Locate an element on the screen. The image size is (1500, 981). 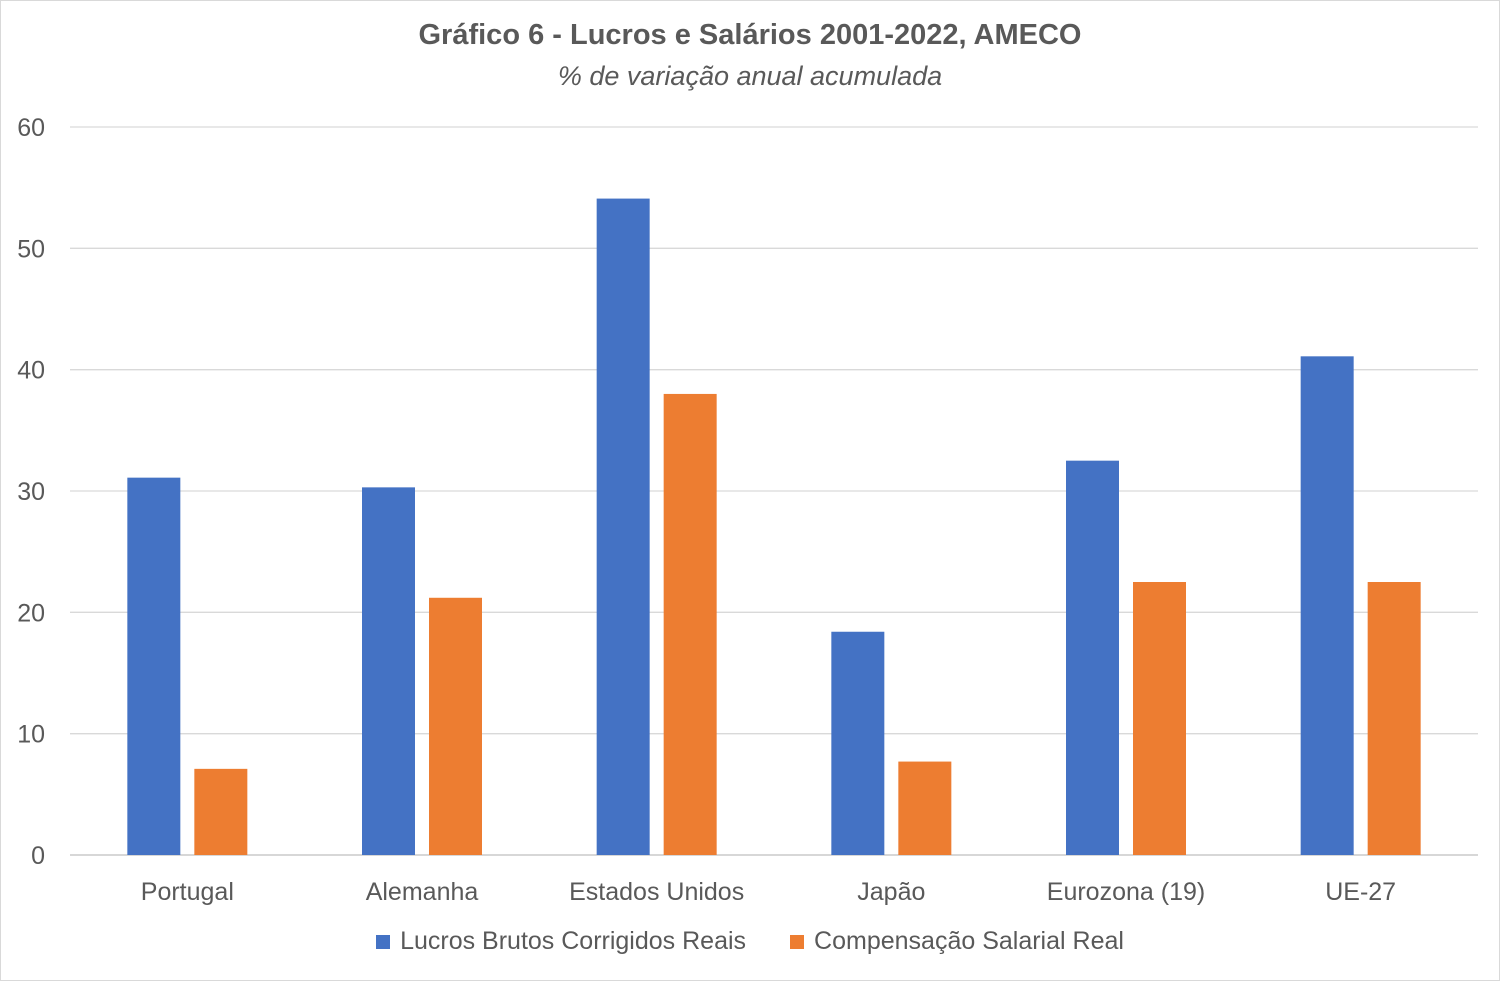
legend-label-compensacao: Compensação Salarial Real is located at coordinates (969, 941).